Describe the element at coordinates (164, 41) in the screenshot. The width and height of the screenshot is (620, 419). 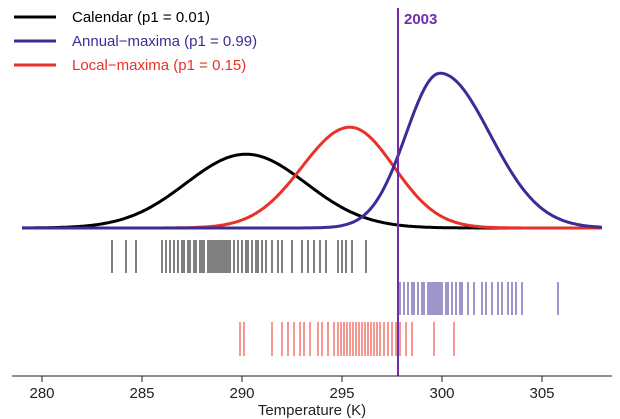
I see `legend-label-1: Annual−maxima (p1 = 0.99)` at that location.